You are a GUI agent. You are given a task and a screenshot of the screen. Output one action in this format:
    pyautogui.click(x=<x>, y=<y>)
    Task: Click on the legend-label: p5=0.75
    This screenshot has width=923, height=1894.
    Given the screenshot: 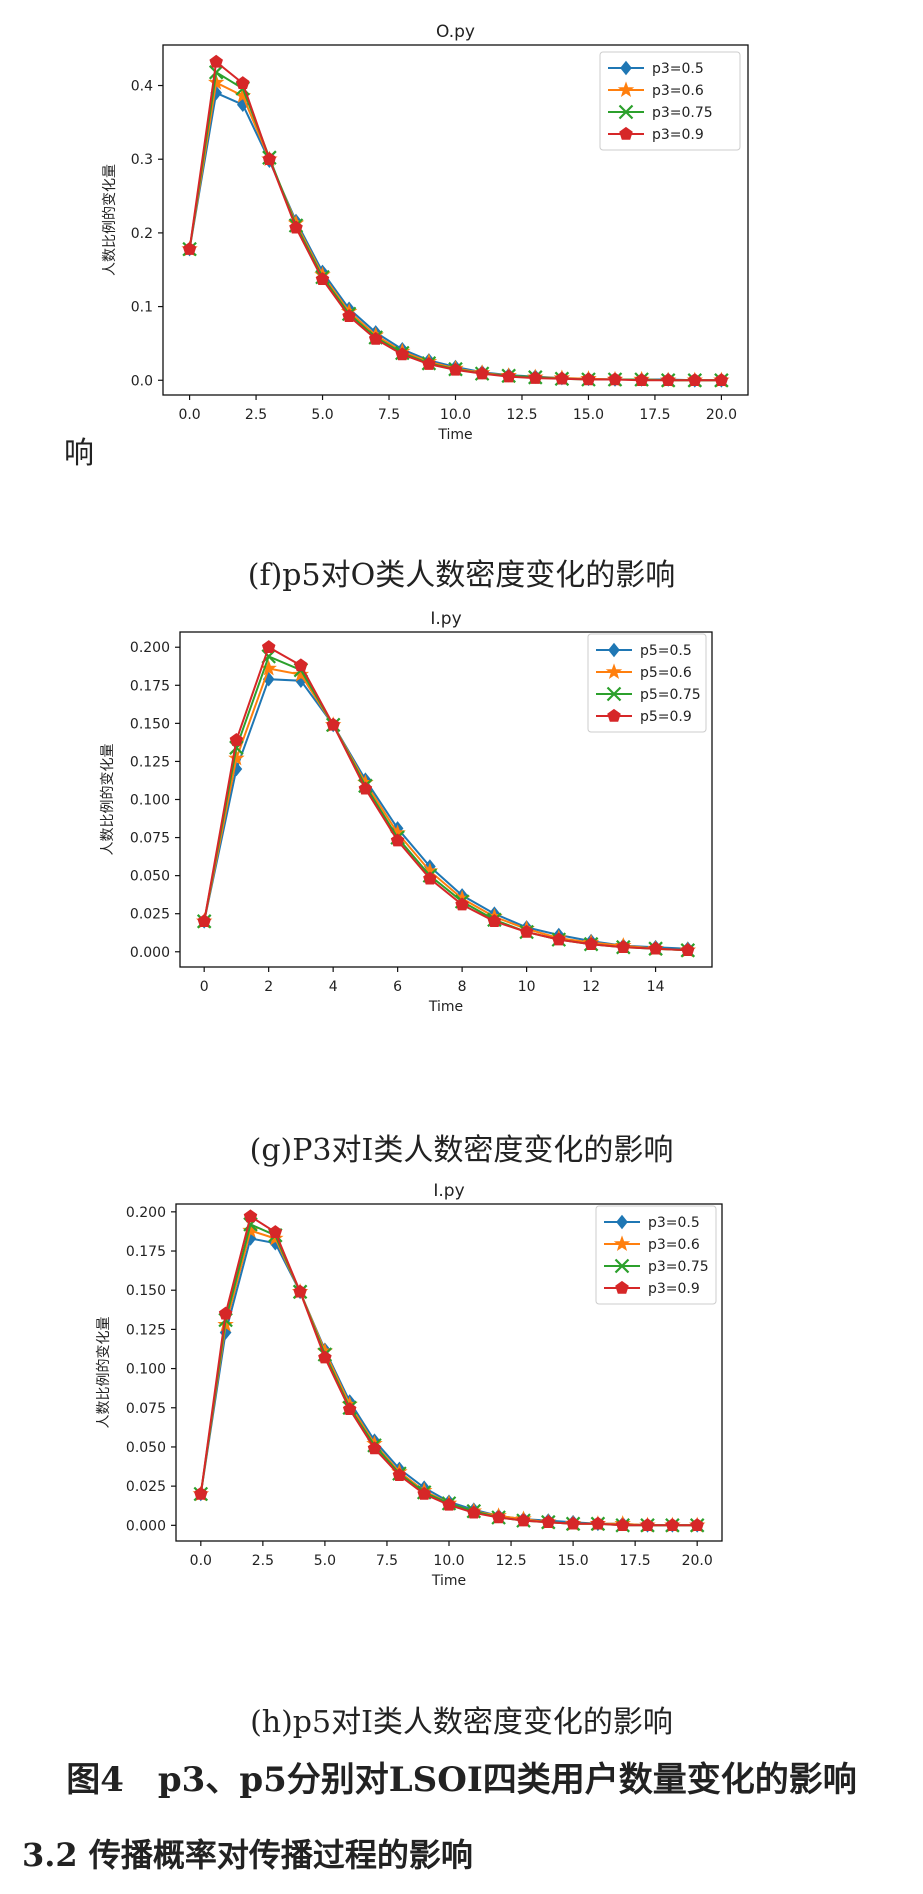 What is the action you would take?
    pyautogui.click(x=670, y=695)
    